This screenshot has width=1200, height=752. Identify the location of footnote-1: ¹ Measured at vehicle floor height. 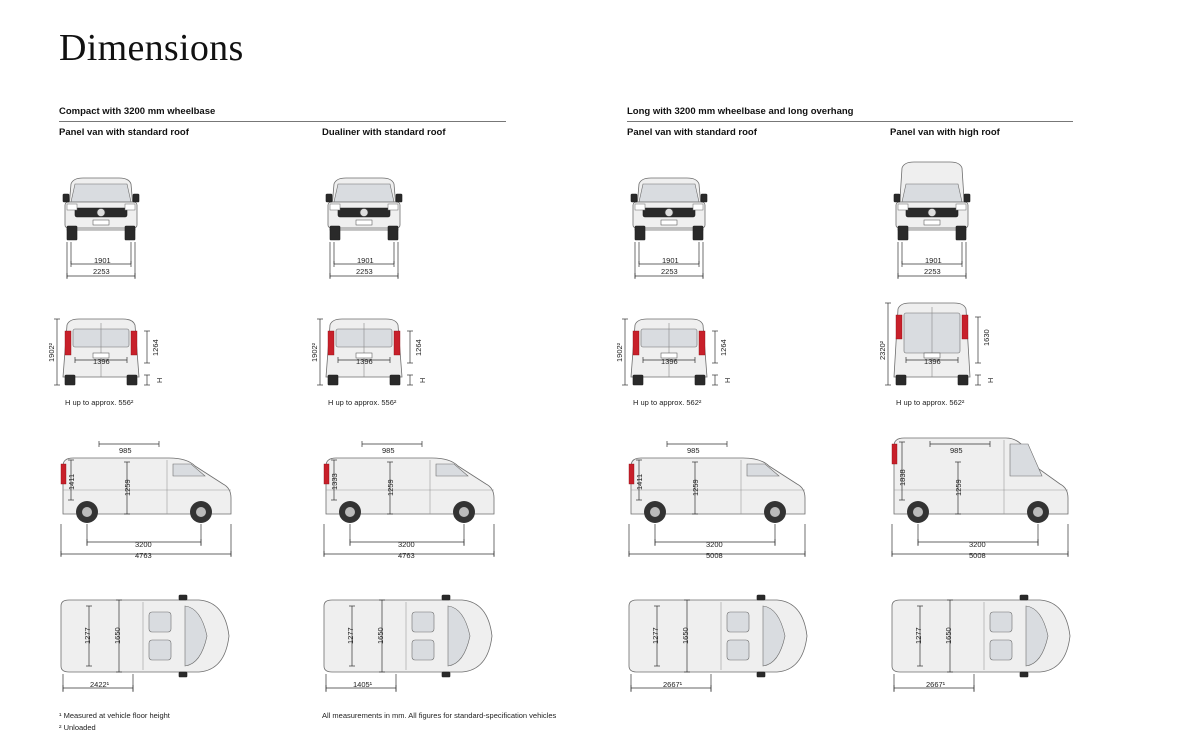
(114, 715).